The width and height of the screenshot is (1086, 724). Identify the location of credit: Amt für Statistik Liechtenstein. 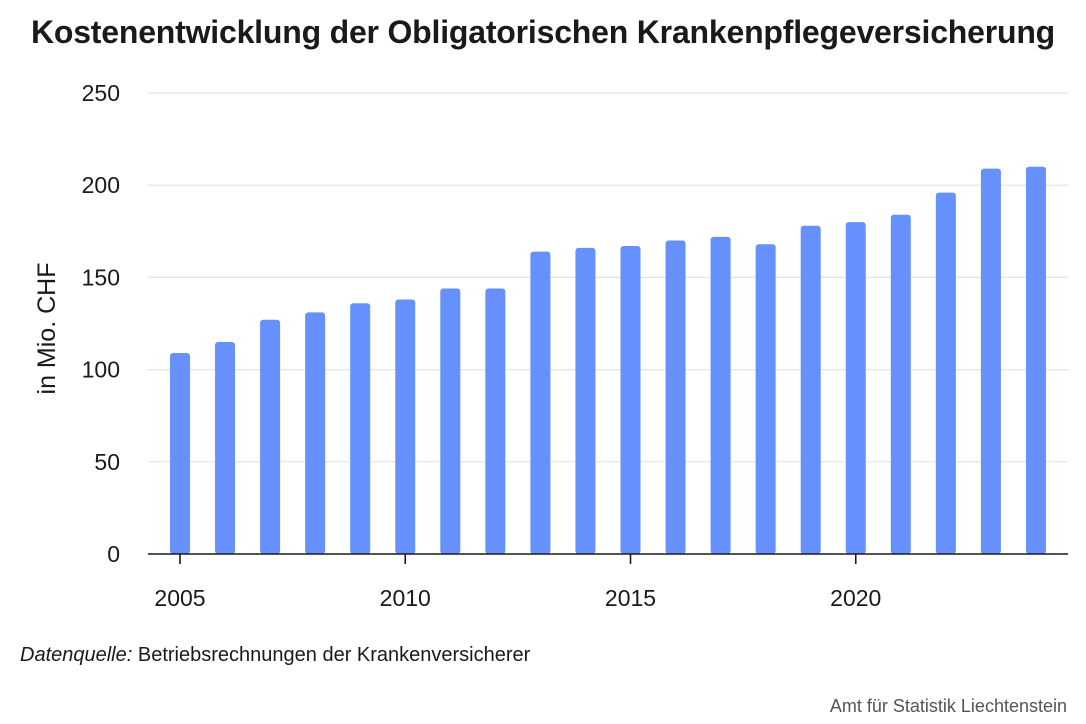
(948, 706).